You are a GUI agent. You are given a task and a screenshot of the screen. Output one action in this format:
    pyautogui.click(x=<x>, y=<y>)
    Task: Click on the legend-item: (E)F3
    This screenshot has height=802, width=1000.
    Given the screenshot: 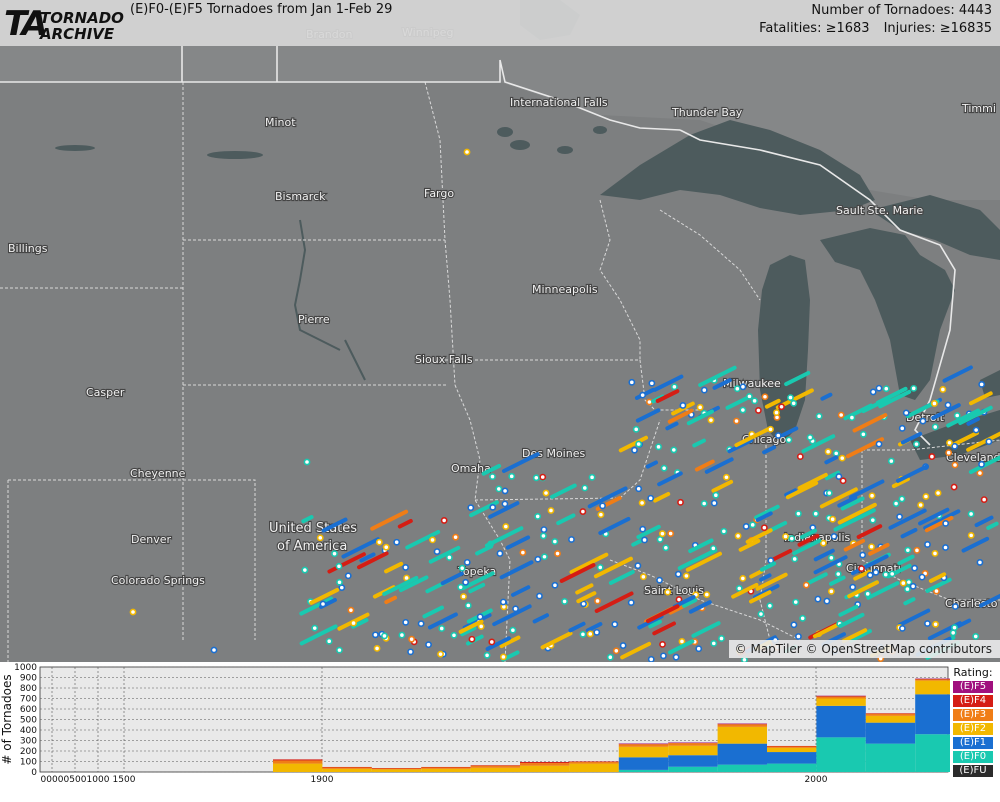 What is the action you would take?
    pyautogui.click(x=973, y=715)
    